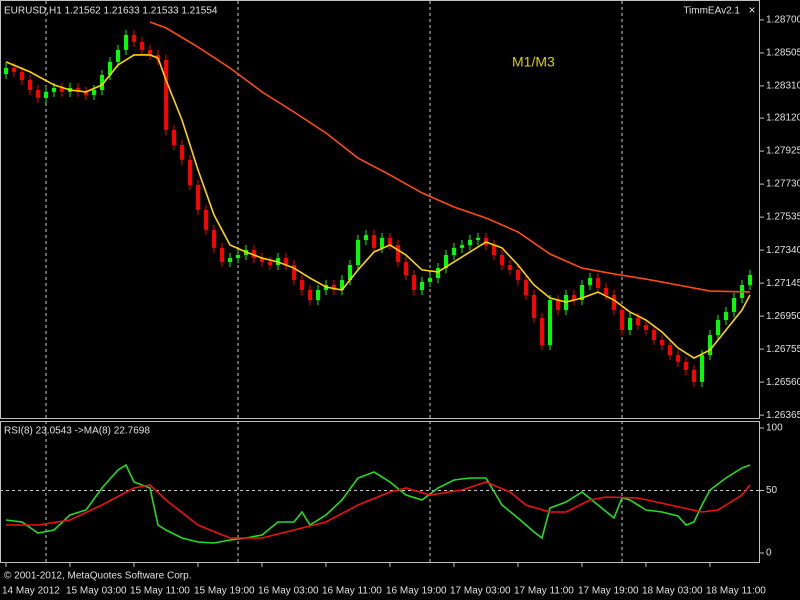 This screenshot has height=600, width=800. Describe the element at coordinates (783, 415) in the screenshot. I see `y-tick-label: 1.26365` at that location.